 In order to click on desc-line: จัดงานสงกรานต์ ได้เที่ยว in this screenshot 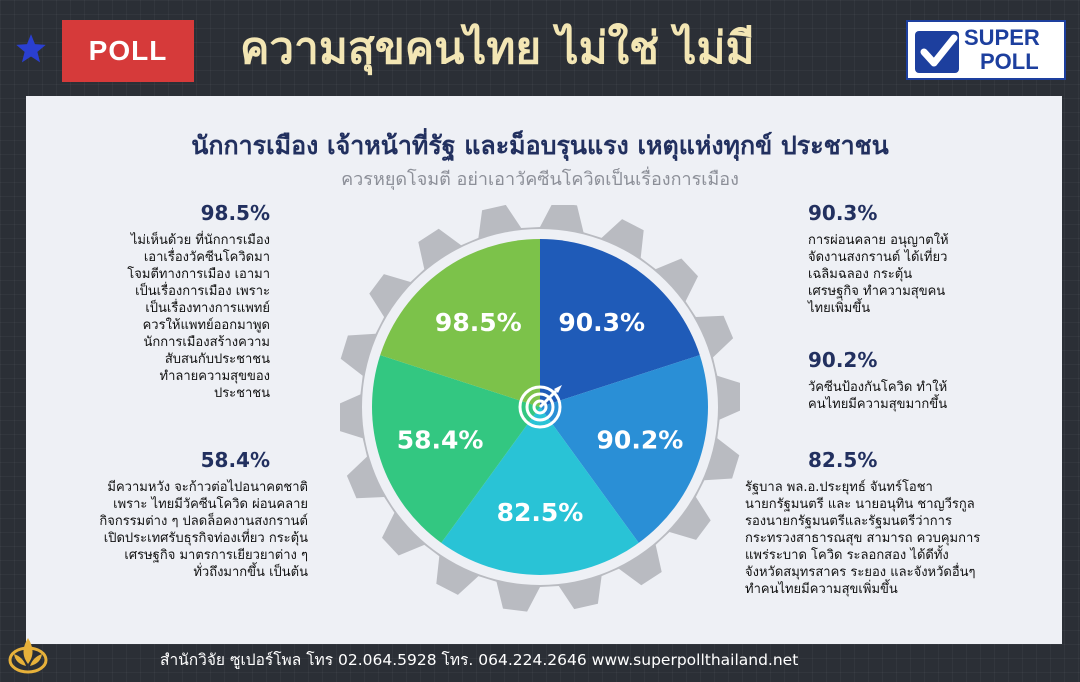, I will do `click(878, 257)`.